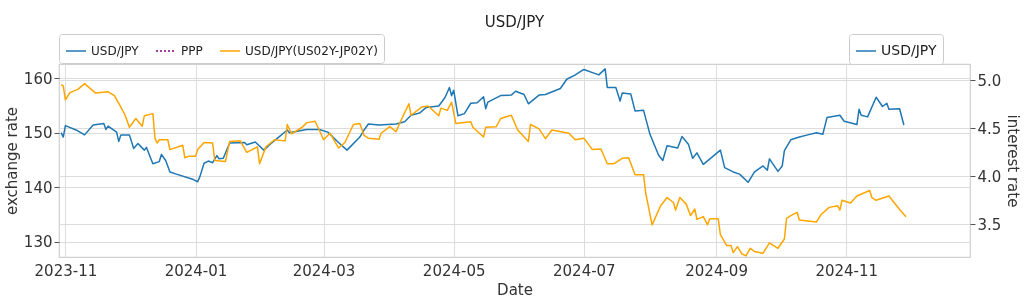 The height and width of the screenshot is (304, 1024). Describe the element at coordinates (989, 176) in the screenshot. I see `y2-tick-label: 4.0` at that location.